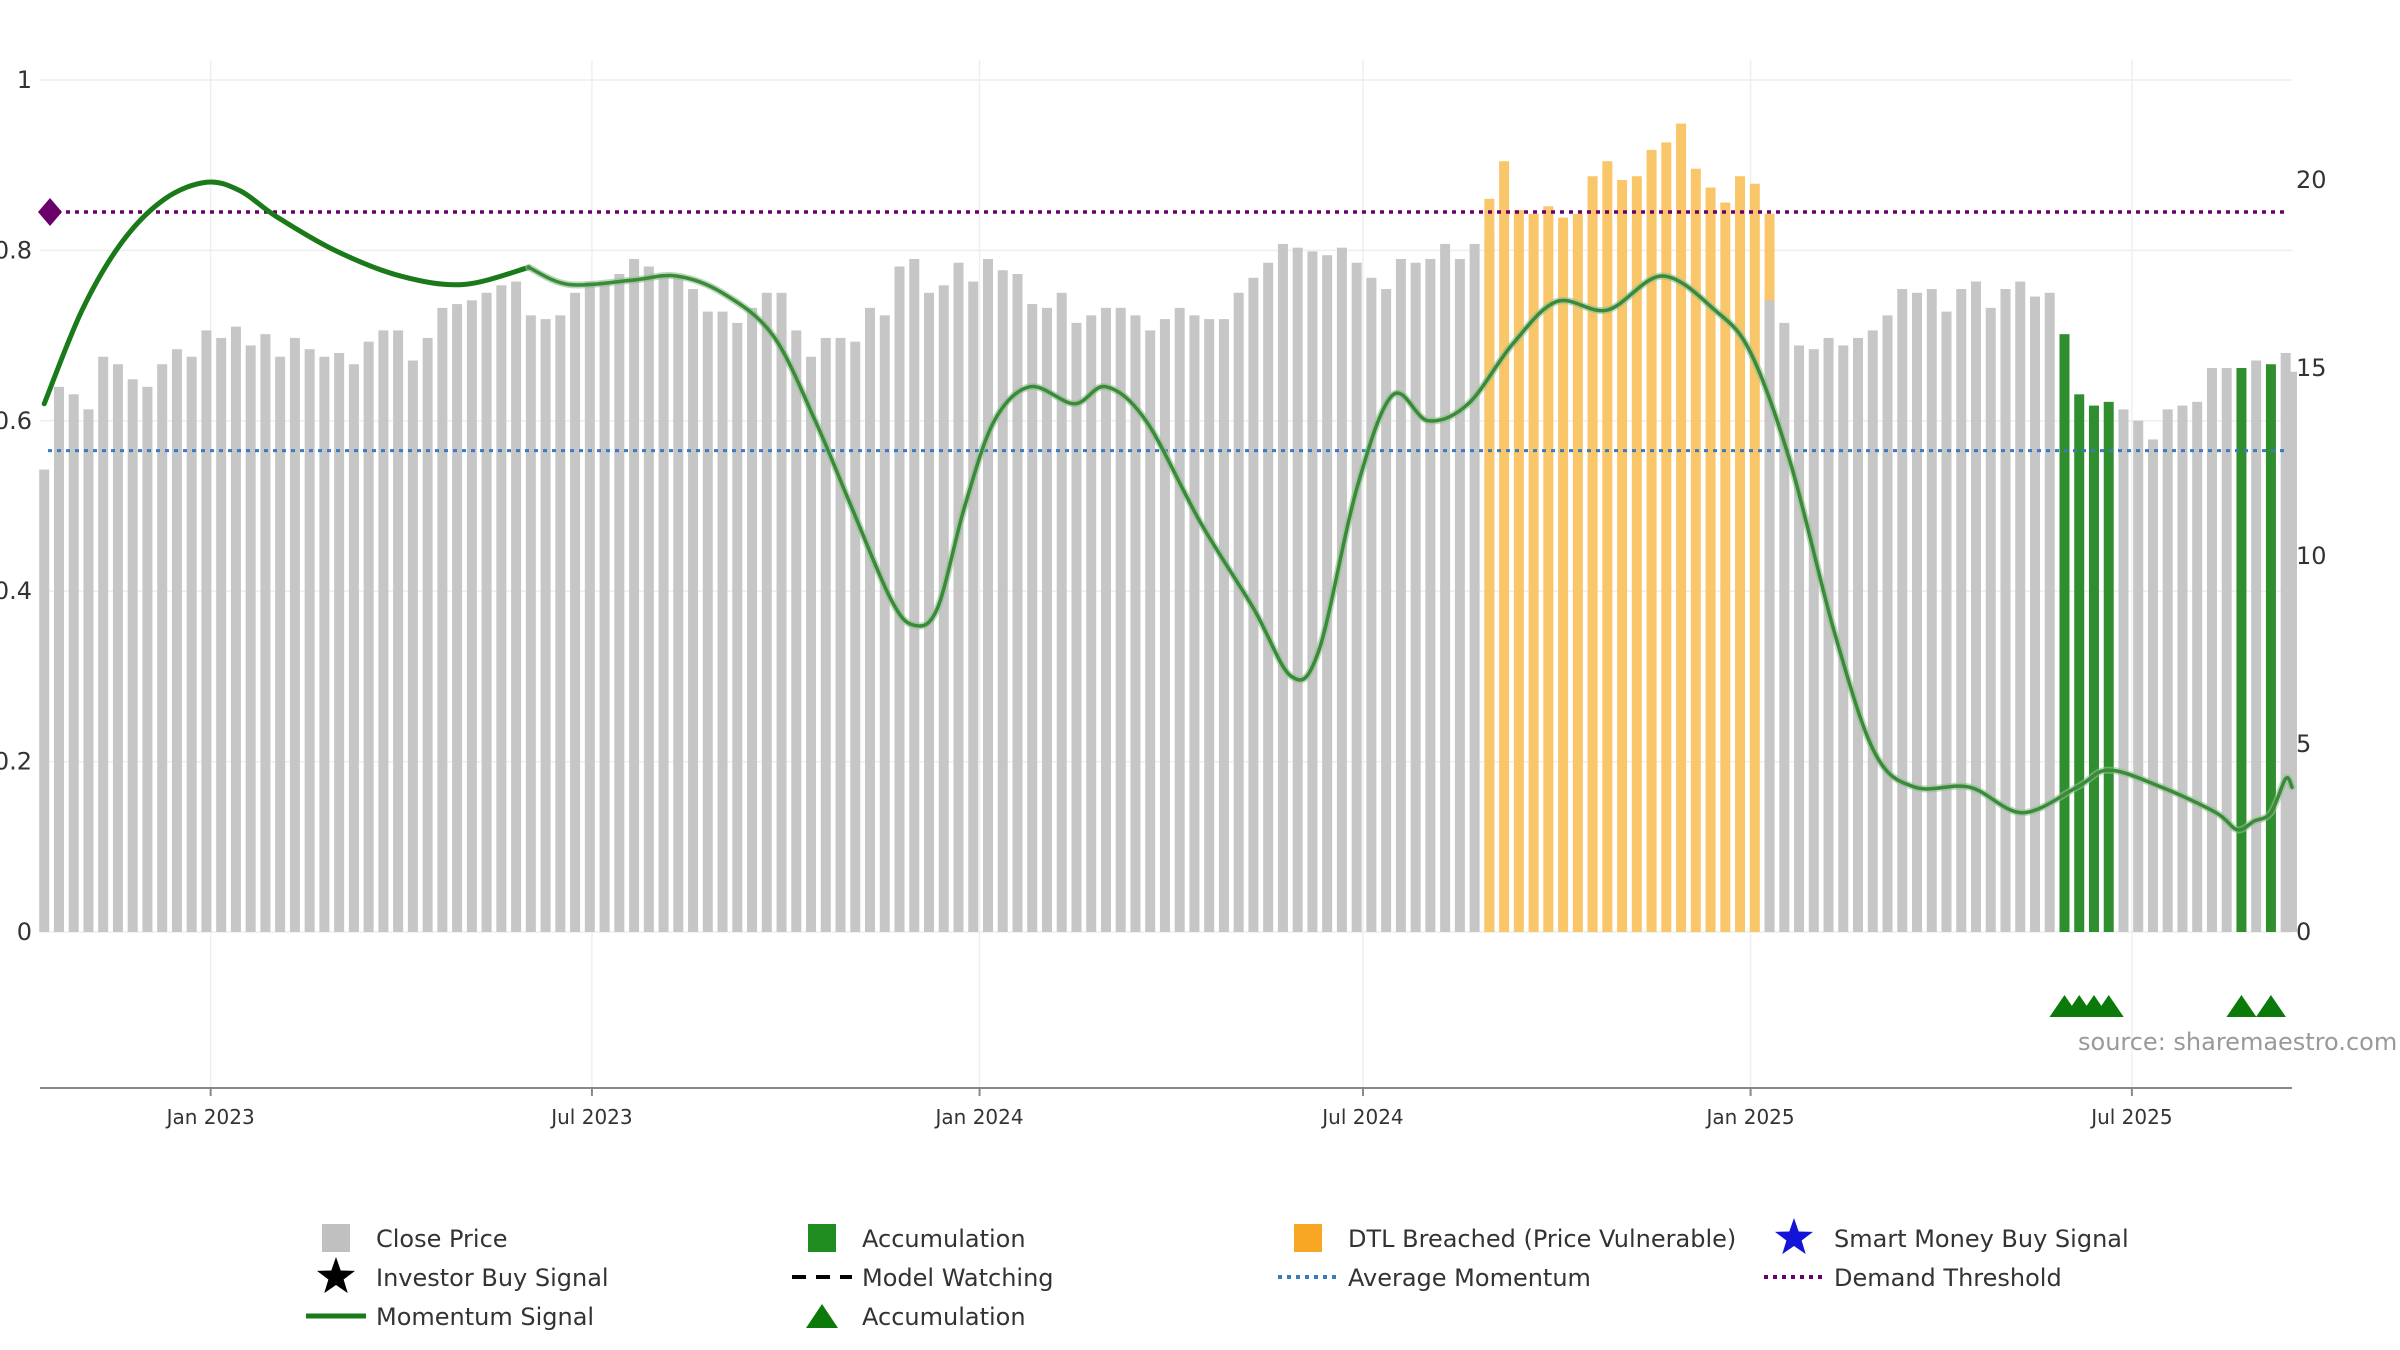 This screenshot has width=2400, height=1350. I want to click on left-tick-label: 0.2, so click(16, 762).